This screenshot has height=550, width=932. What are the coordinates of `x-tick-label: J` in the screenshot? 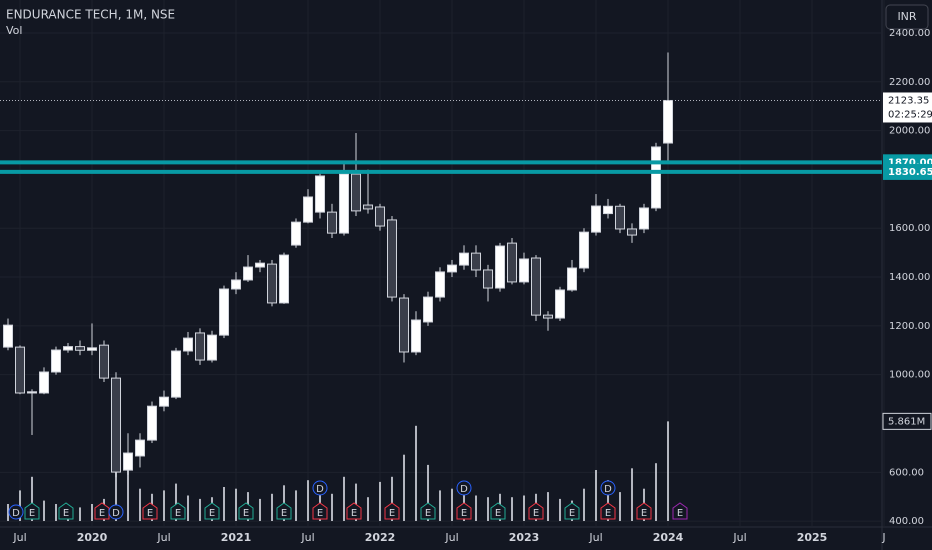 It's located at (883, 537).